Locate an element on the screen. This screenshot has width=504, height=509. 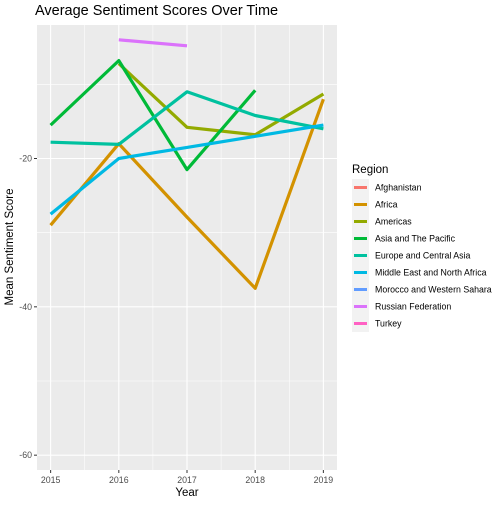
legend-item-label: Turkey is located at coordinates (388, 324).